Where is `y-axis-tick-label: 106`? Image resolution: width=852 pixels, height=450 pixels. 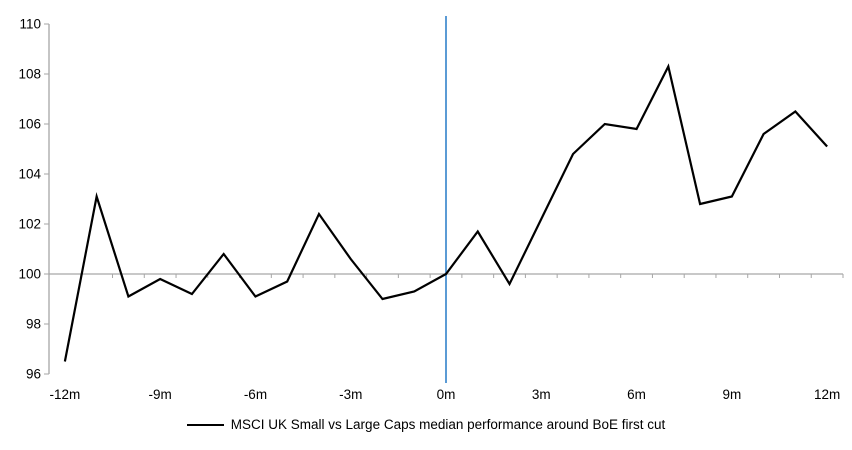 y-axis-tick-label: 106 is located at coordinates (29, 124).